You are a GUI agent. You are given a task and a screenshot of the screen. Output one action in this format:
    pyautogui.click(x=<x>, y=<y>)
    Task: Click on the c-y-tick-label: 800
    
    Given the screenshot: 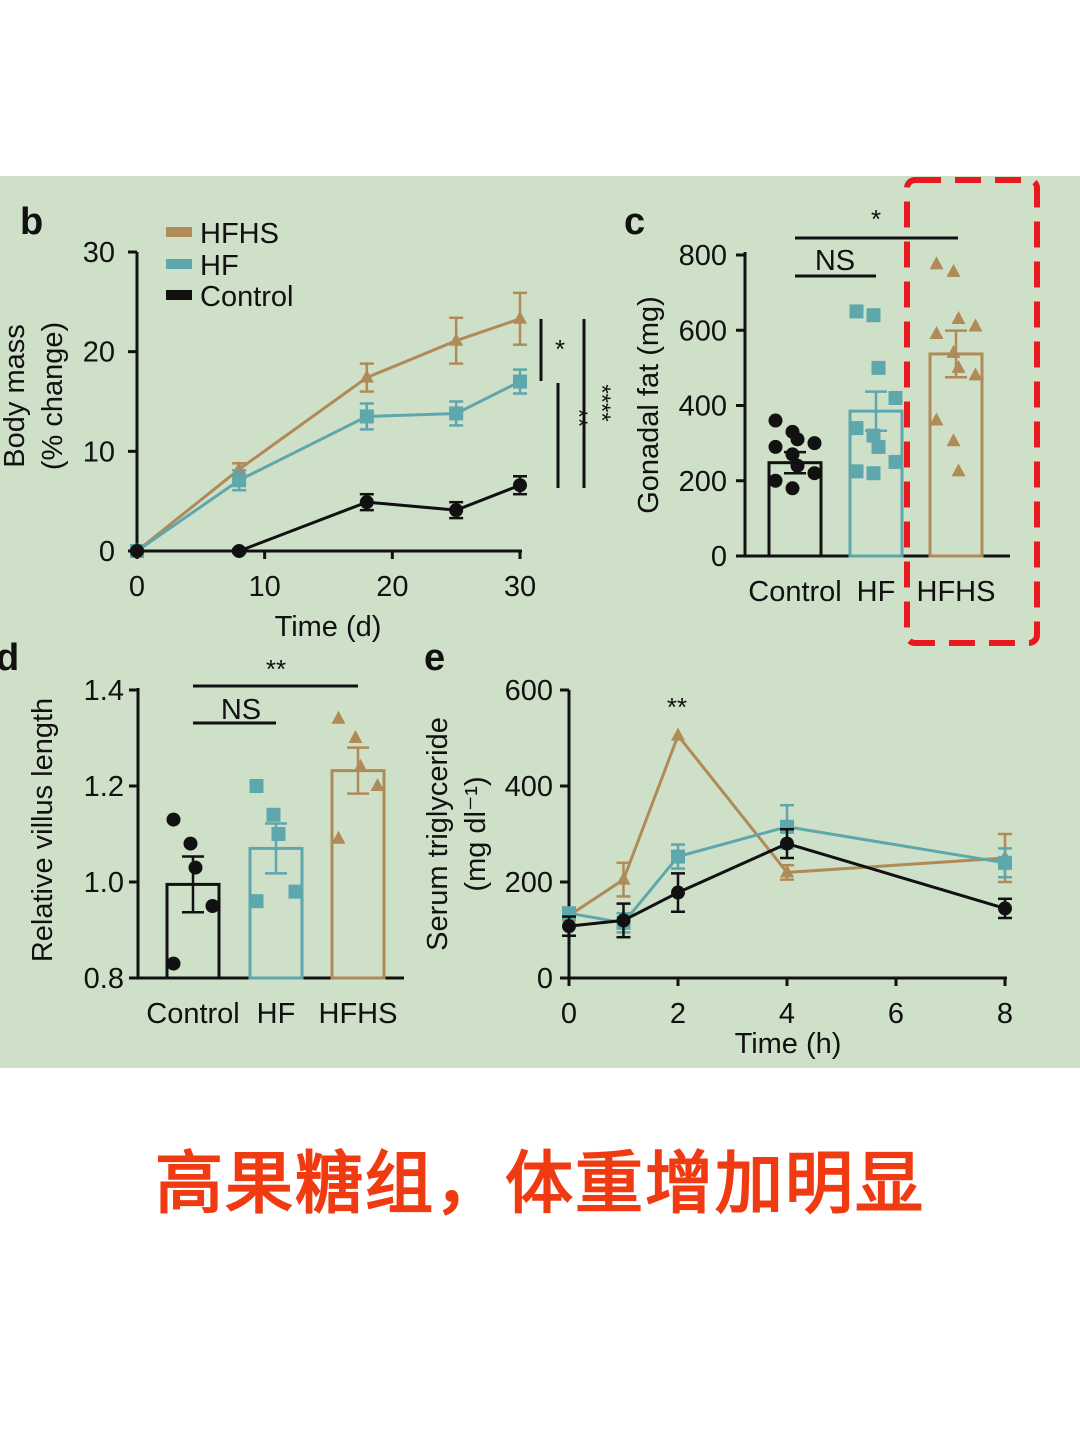 What is the action you would take?
    pyautogui.click(x=703, y=256)
    